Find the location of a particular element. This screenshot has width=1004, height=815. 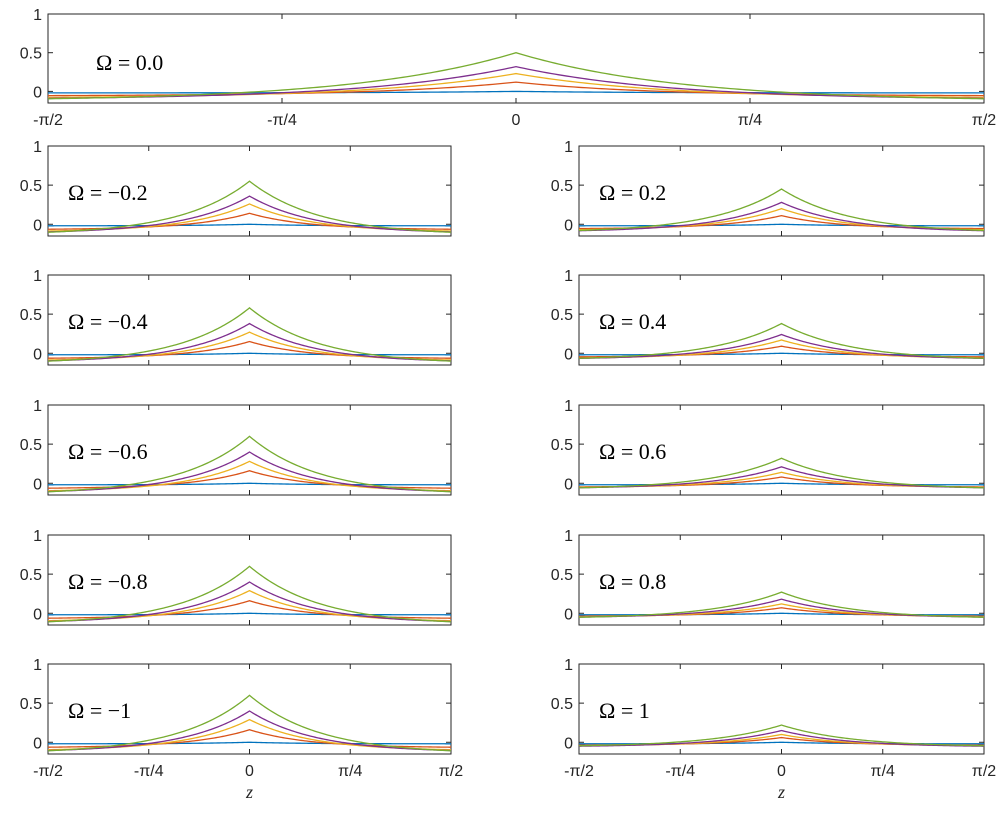

panel-label: Ω = −0.8 is located at coordinates (108, 581).